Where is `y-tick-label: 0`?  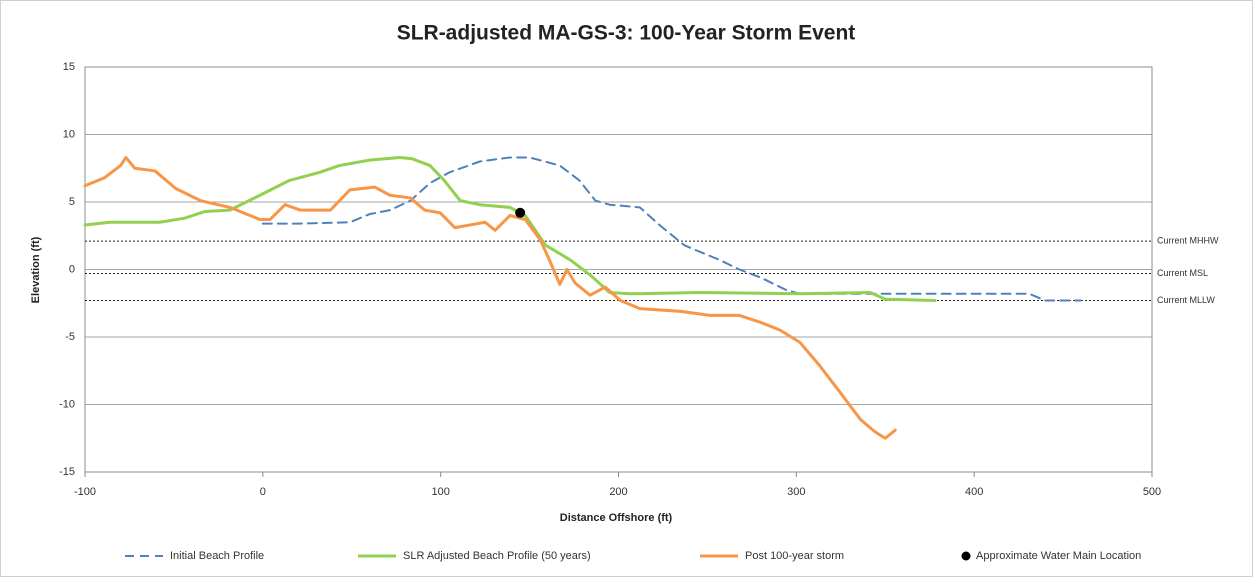 y-tick-label: 0 is located at coordinates (72, 269).